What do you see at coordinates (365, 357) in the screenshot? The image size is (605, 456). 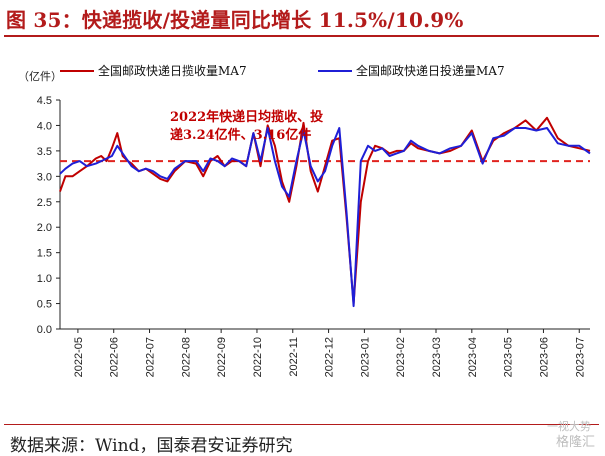 I see `x-tick-label: 2023-01` at bounding box center [365, 357].